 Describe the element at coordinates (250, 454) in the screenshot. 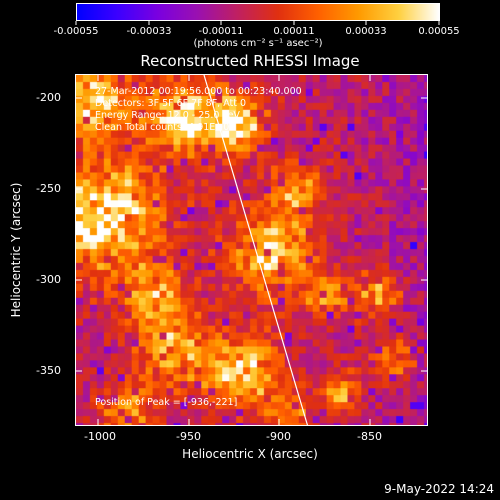

I see `x-axis-label: Heliocentric X (arcsec)` at that location.